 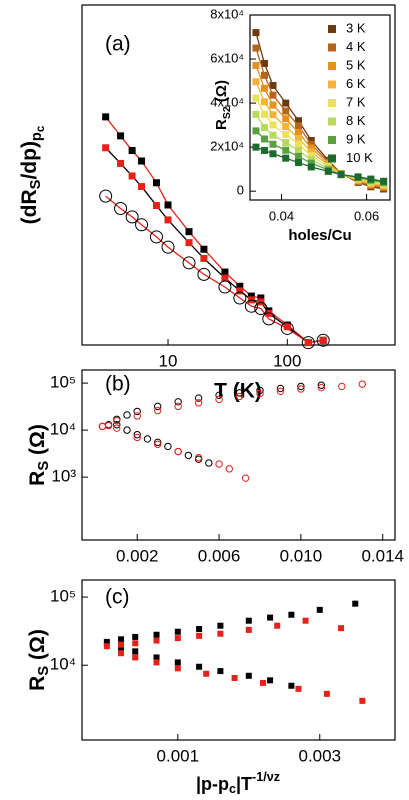 What do you see at coordinates (356, 46) in the screenshot?
I see `legend-label: 4 K` at bounding box center [356, 46].